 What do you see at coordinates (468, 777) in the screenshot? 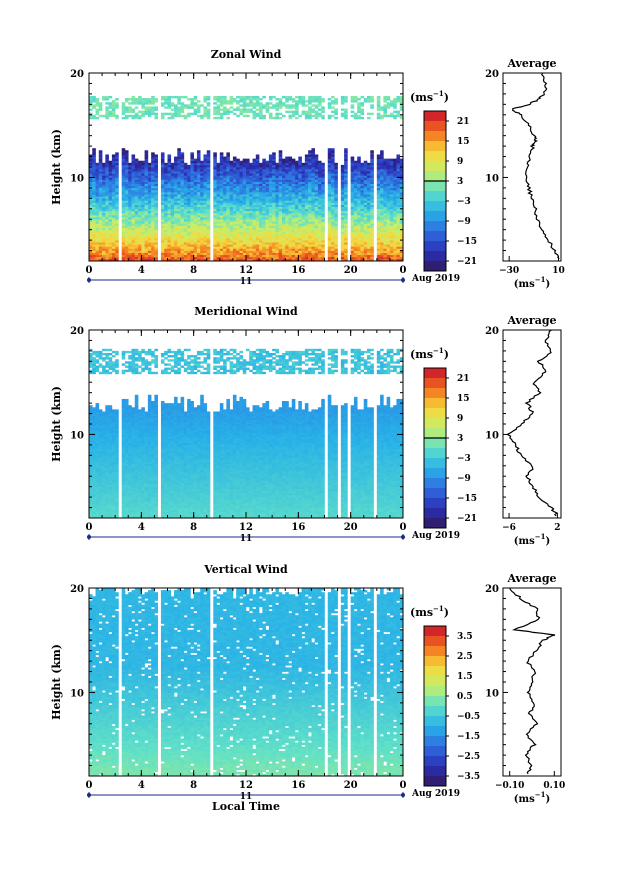
I see `colorbar-tick-label: −3.5` at bounding box center [468, 777].